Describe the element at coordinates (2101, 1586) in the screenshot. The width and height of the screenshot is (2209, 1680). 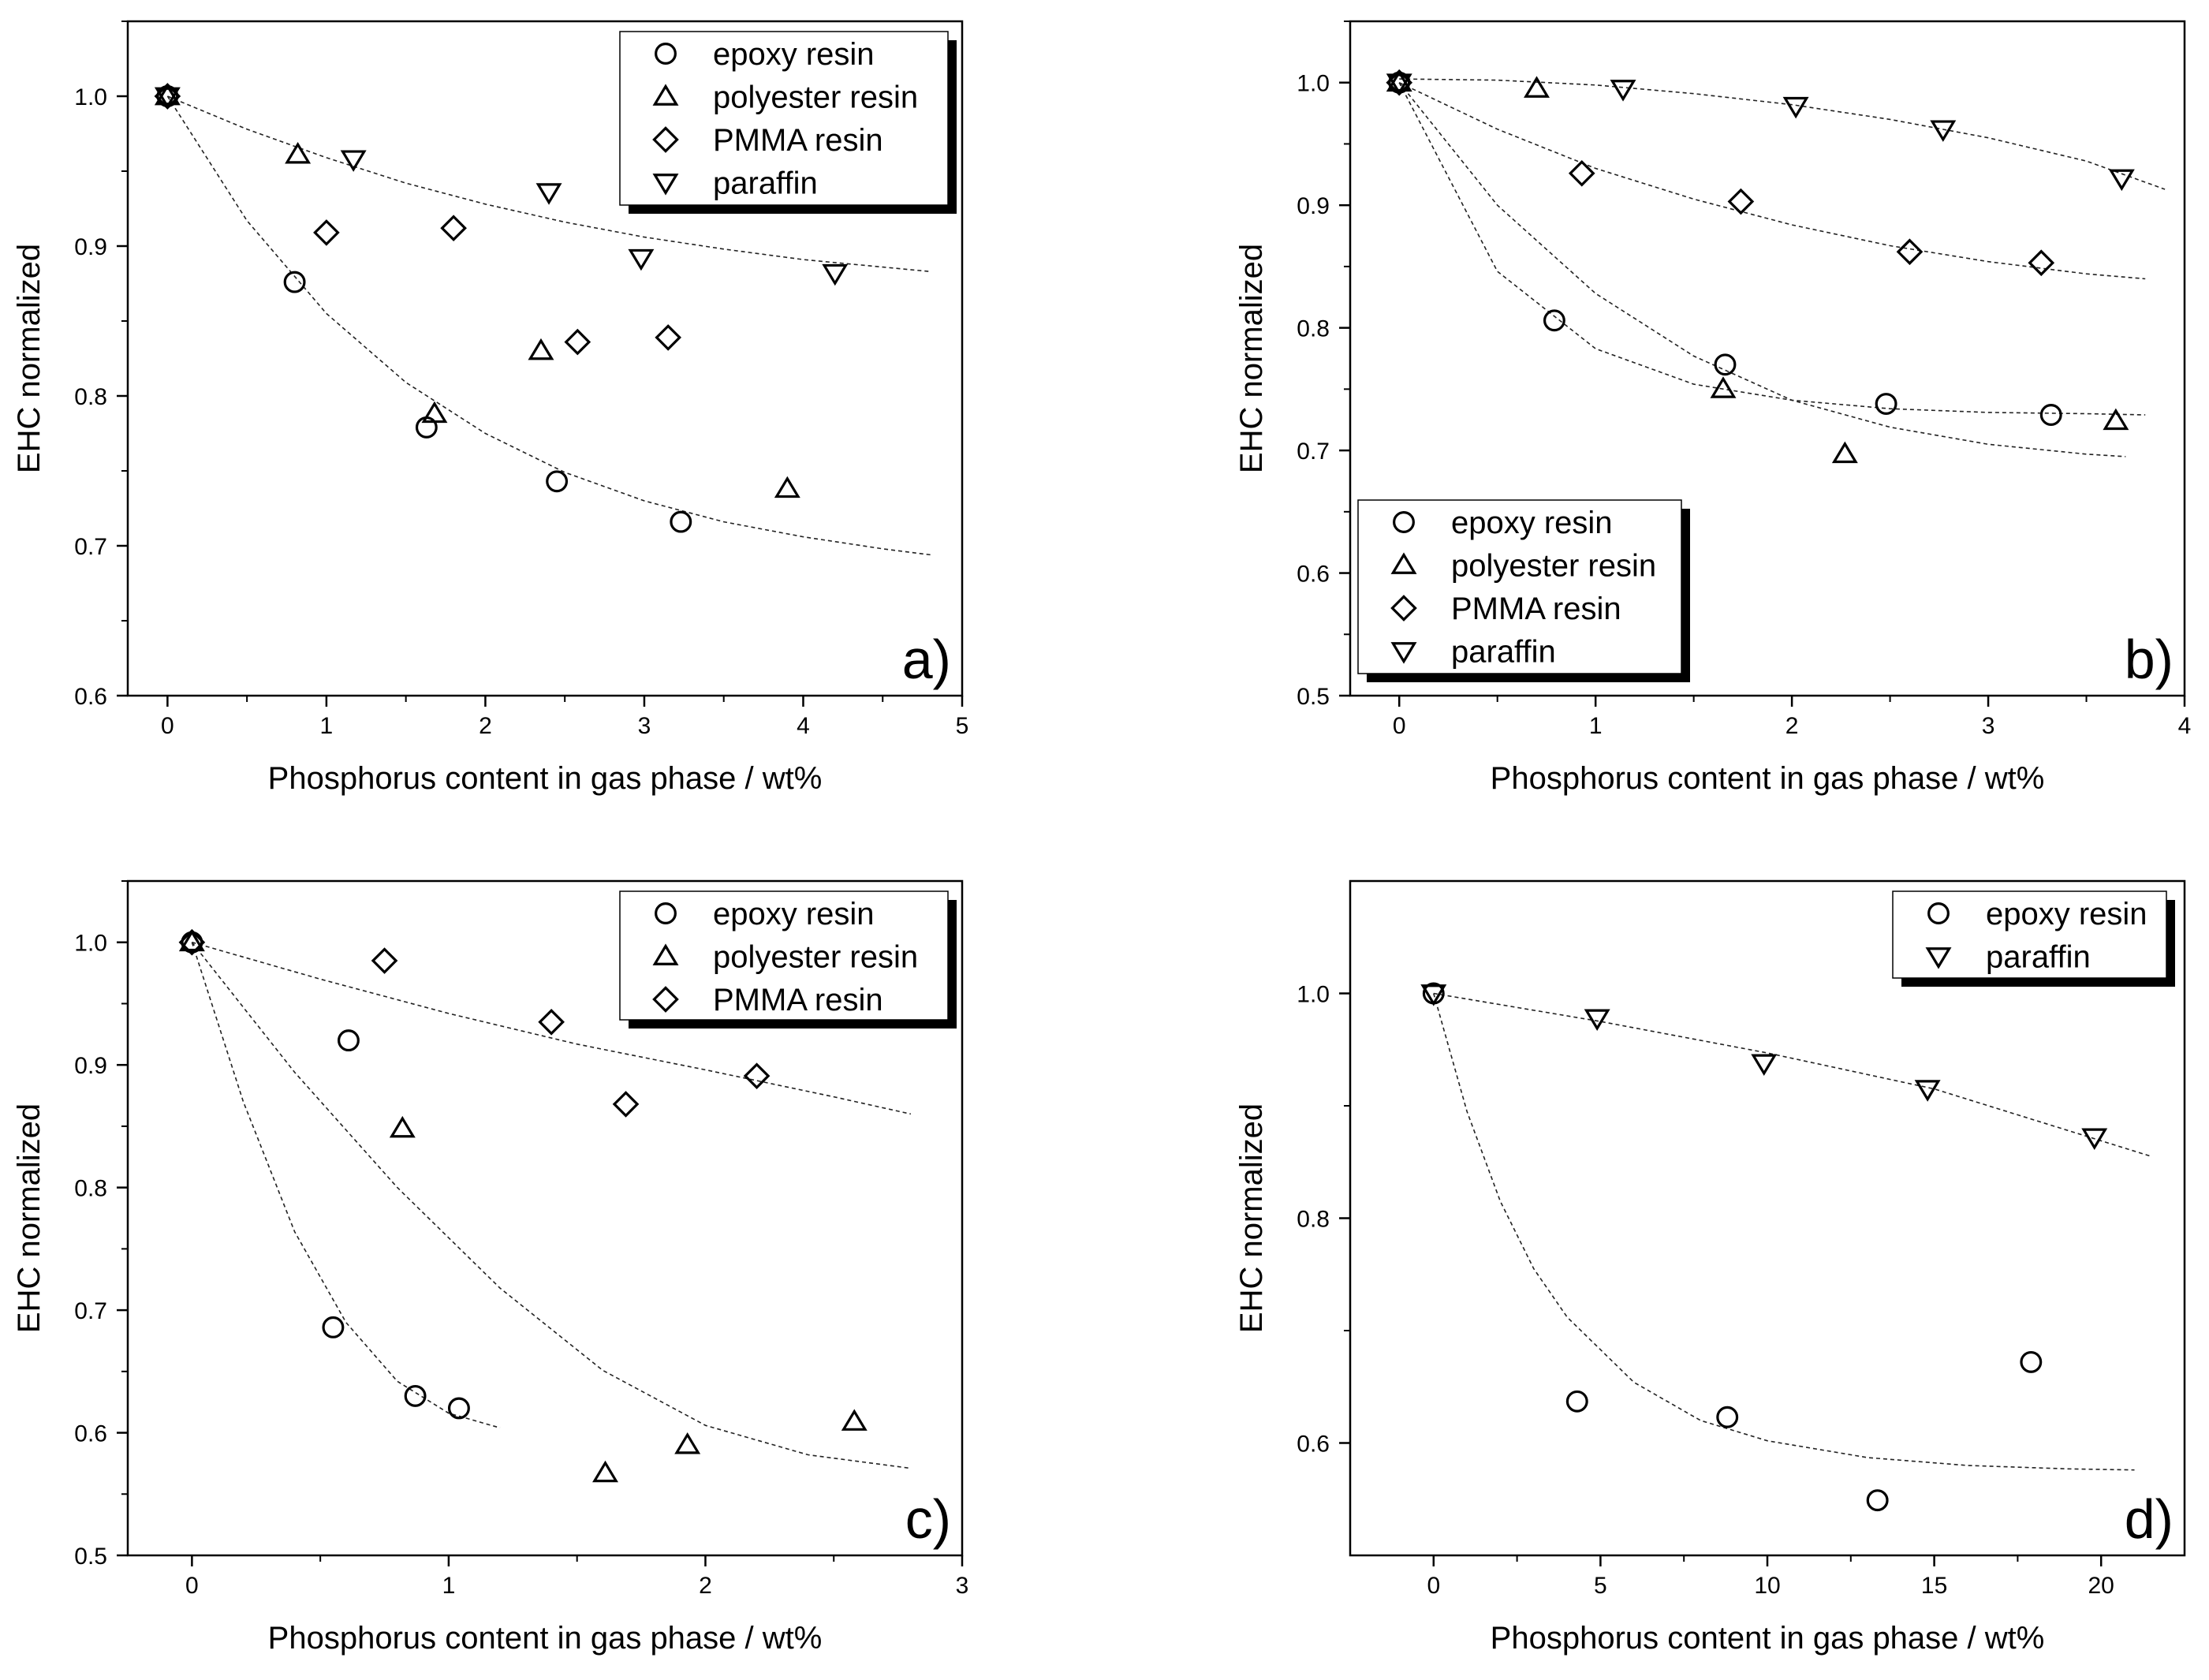
I see `x-tick-label: 20` at that location.